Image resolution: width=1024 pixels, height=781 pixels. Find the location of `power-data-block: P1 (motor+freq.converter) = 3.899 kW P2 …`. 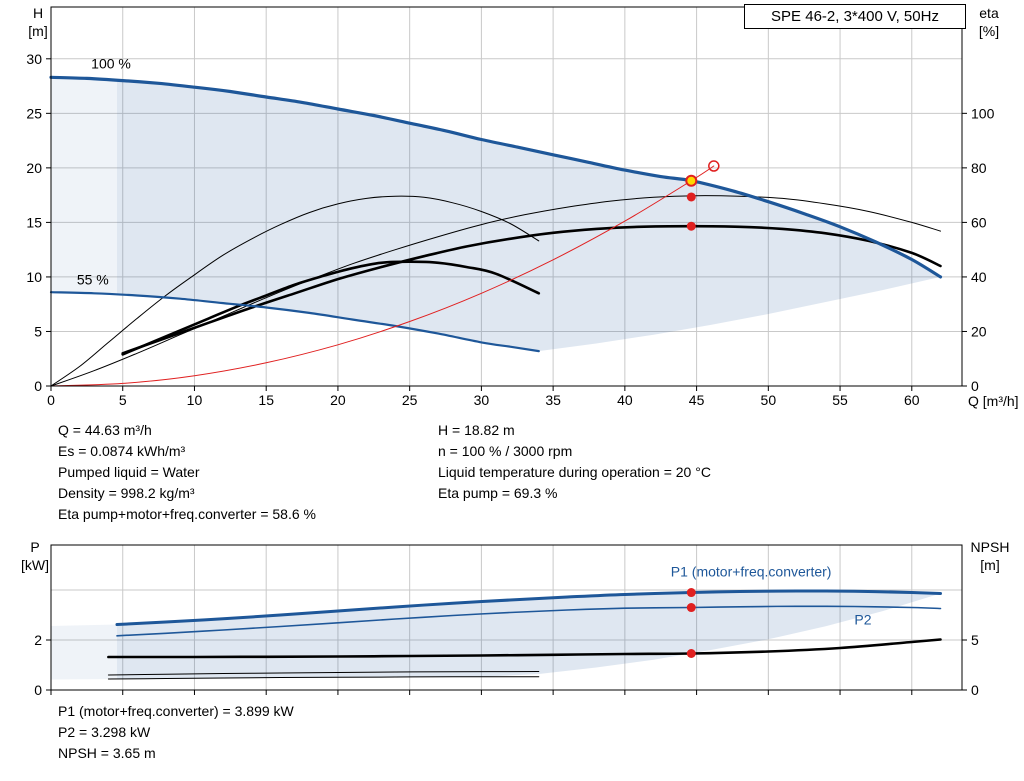

power-data-block: P1 (motor+freq.converter) = 3.899 kW P2 … is located at coordinates (176, 732).